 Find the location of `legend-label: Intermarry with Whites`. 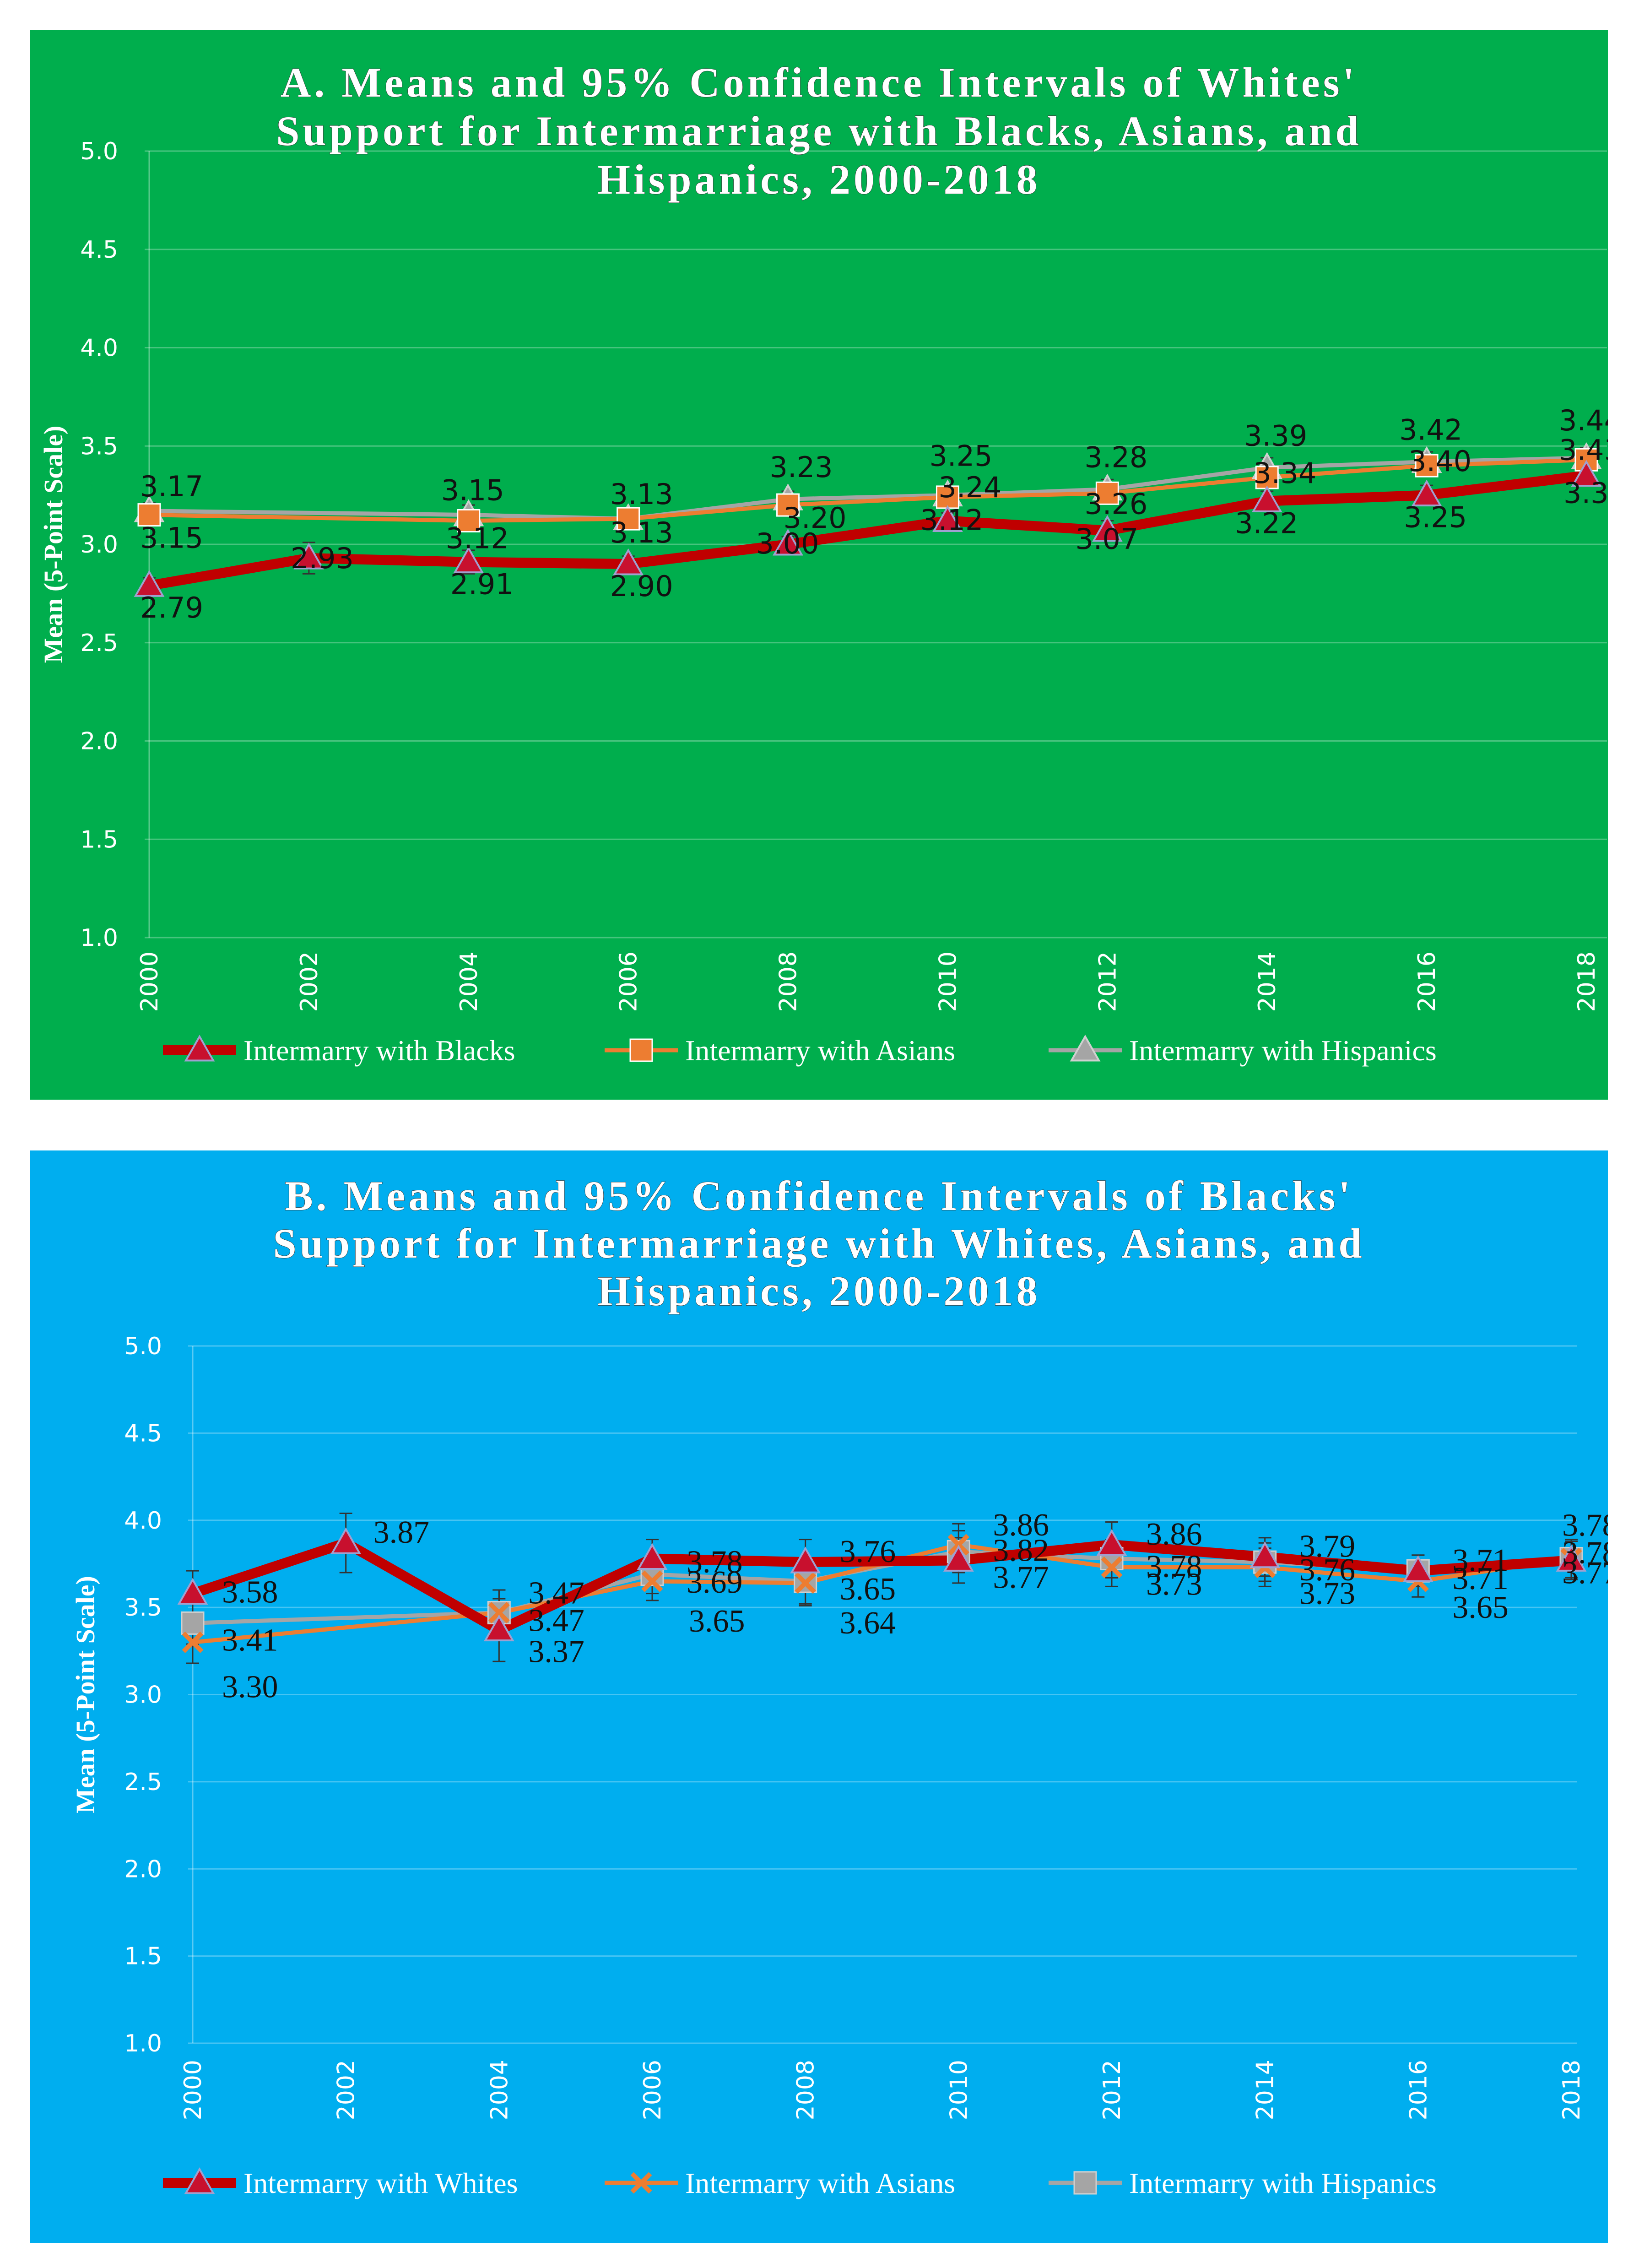

legend-label: Intermarry with Whites is located at coordinates (380, 2183).